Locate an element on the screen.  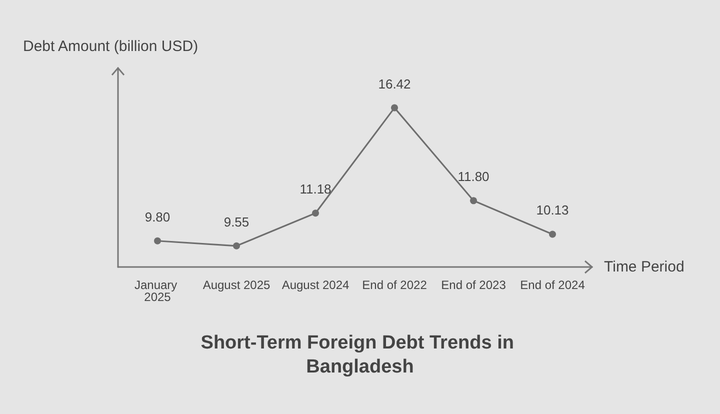
data-label: 11.18 is located at coordinates (316, 189).